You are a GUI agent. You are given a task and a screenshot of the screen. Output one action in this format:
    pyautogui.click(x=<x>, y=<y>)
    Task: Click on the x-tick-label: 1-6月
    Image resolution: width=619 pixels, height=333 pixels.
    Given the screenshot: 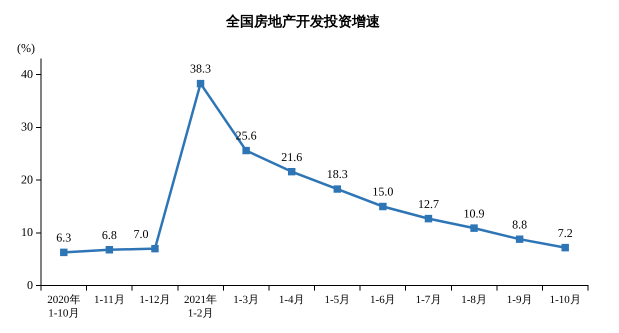 What is the action you would take?
    pyautogui.click(x=383, y=300)
    